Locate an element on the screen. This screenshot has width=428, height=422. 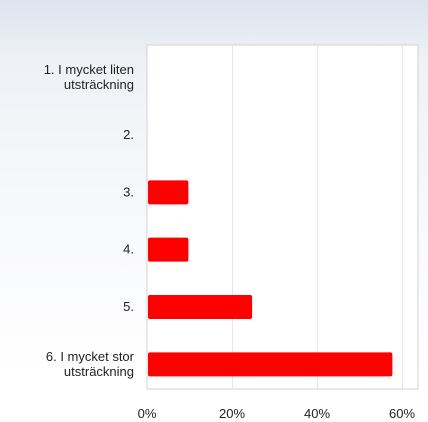
x-tick-label: 40% is located at coordinates (317, 413).